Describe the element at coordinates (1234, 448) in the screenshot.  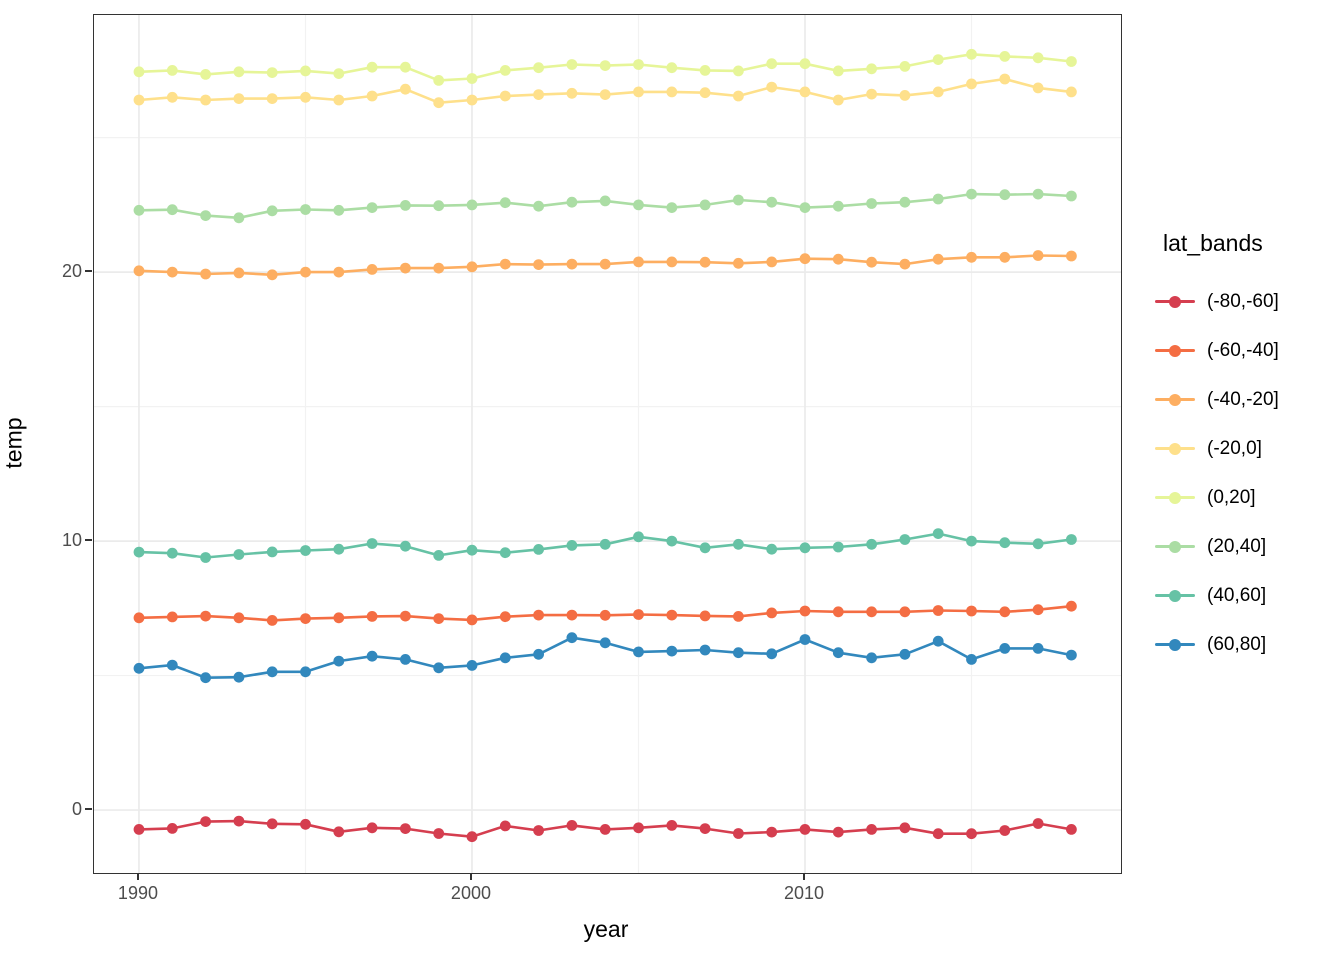
I see `legend-label: (-20,0]` at that location.